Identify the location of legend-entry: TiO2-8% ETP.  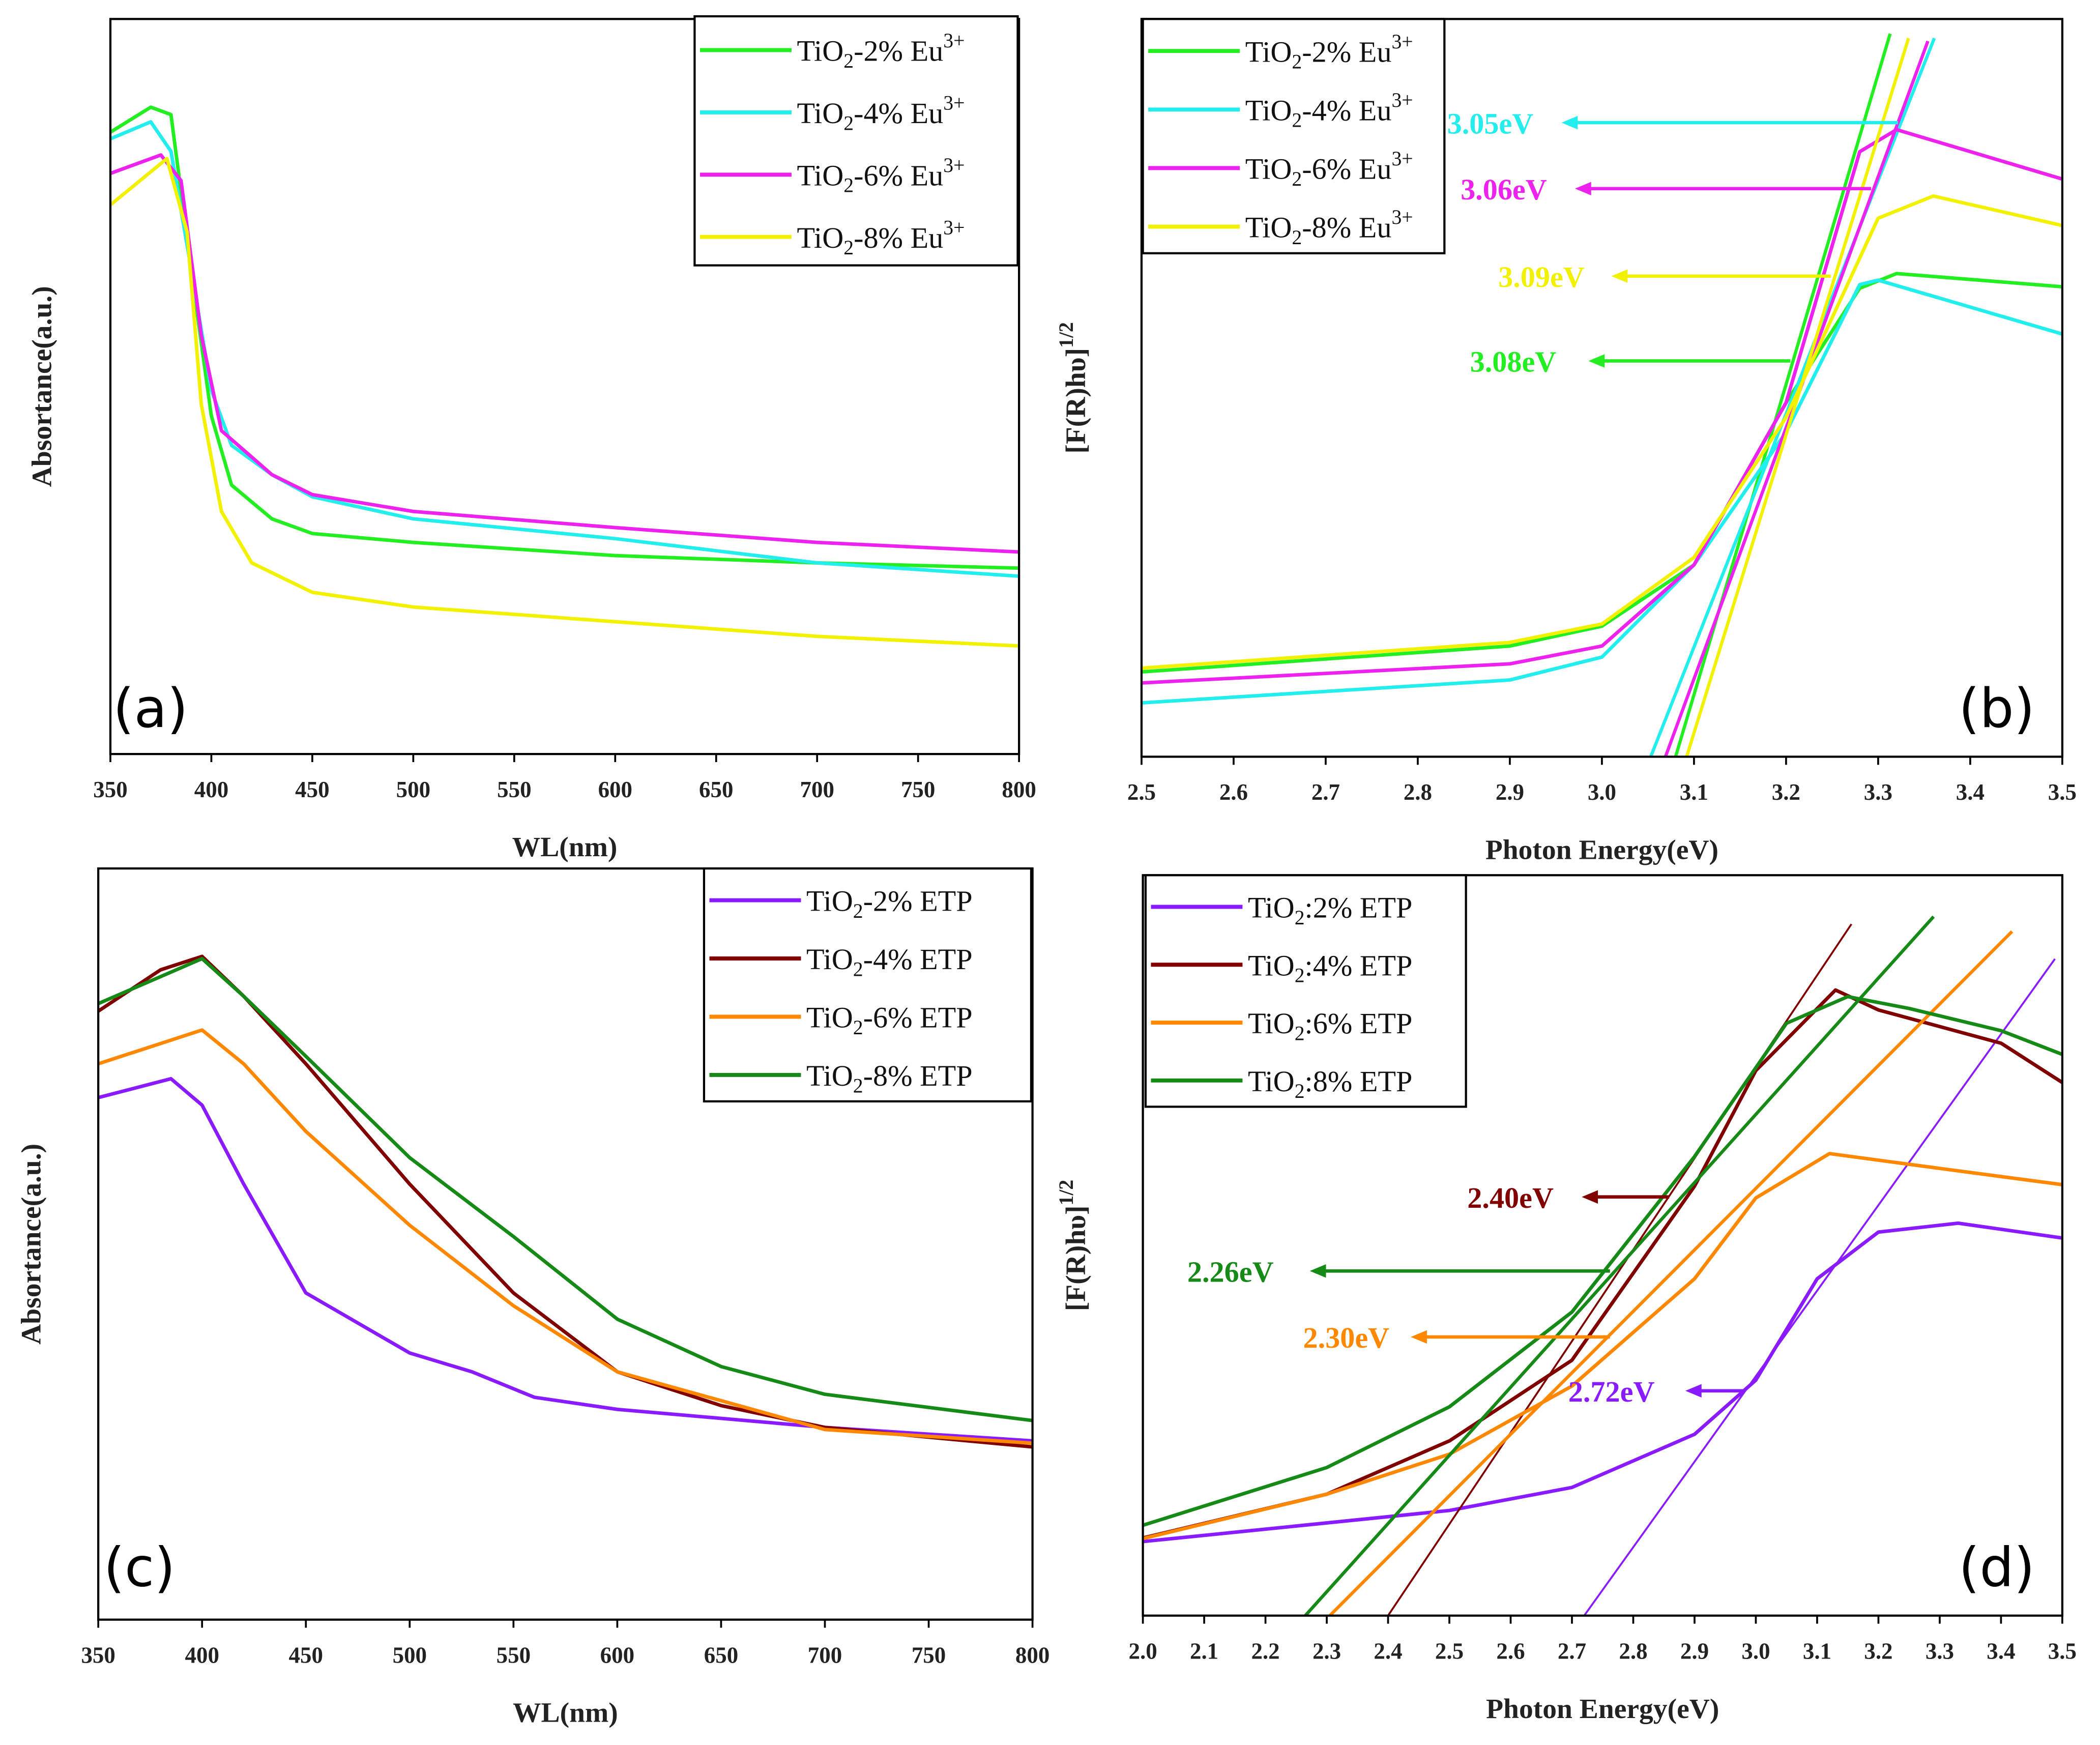
(890, 1078).